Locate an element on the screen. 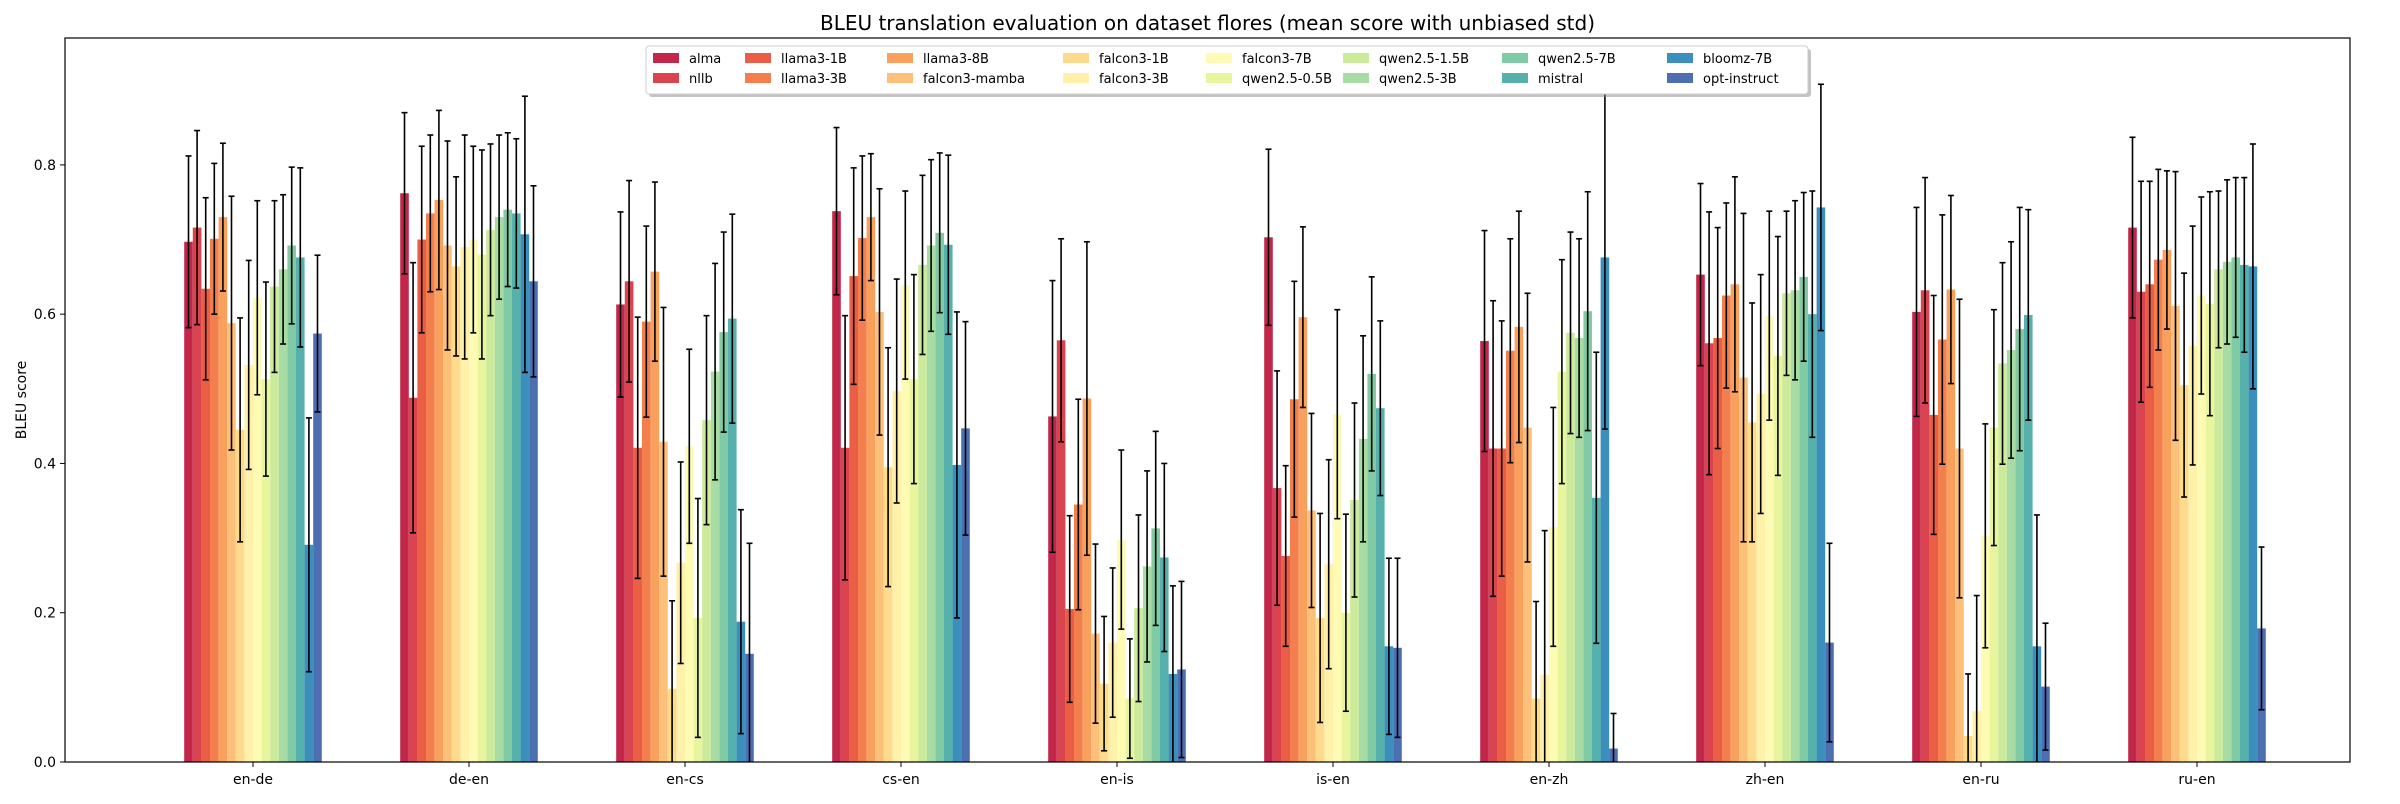 This screenshot has height=804, width=2400. bar-qwen2.5-3B-de-en is located at coordinates (499, 489).